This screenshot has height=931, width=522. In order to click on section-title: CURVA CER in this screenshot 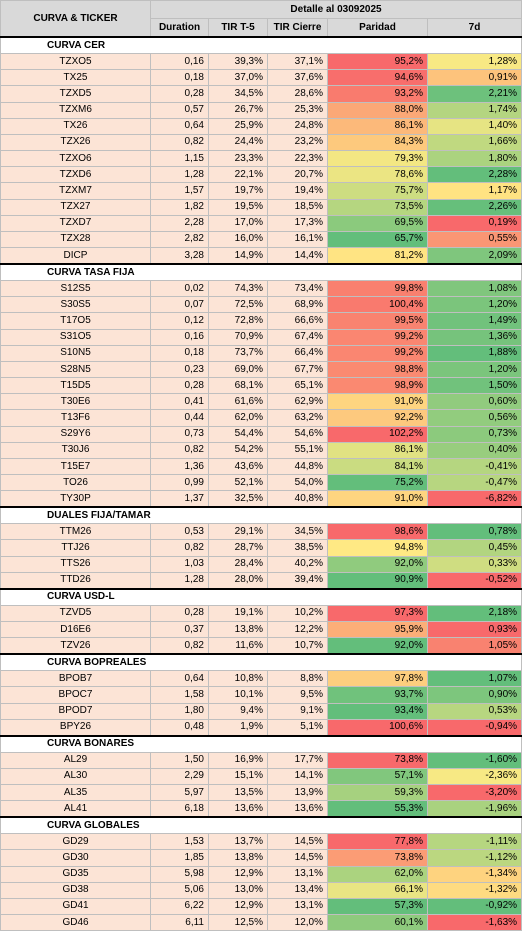, I will do `click(261, 45)`.